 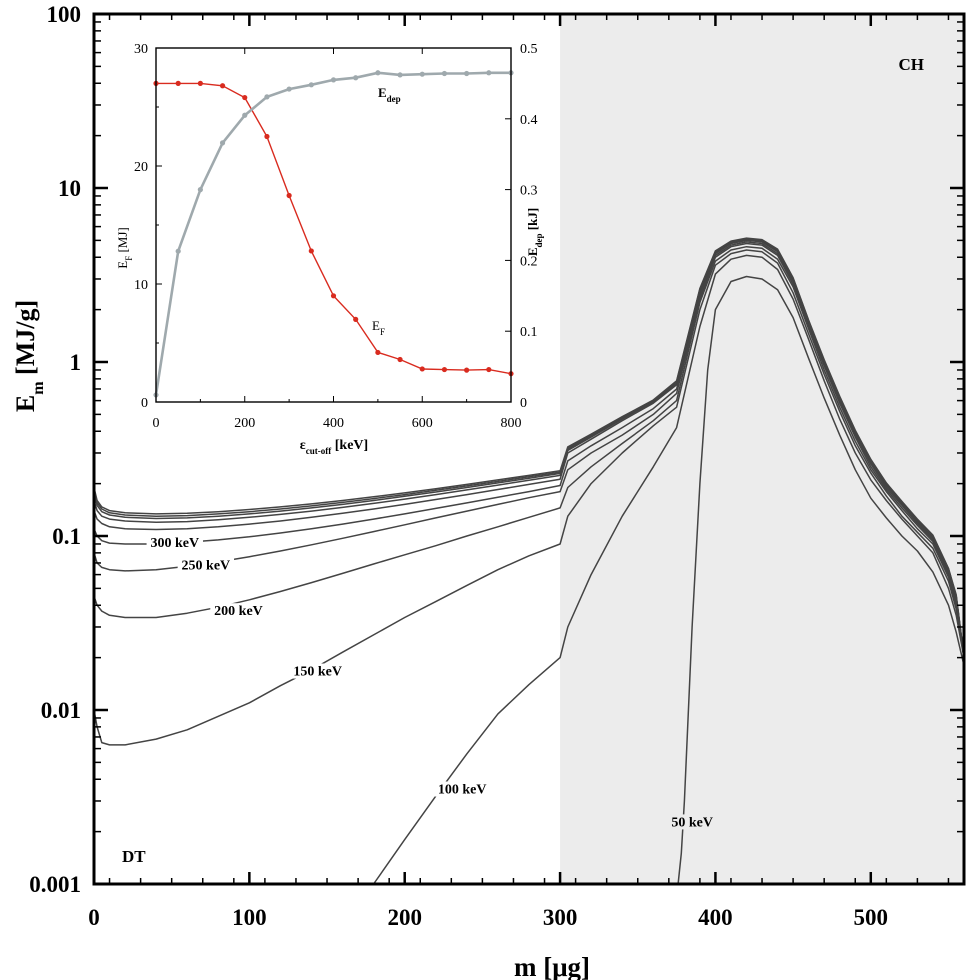 I want to click on inset-x-axis: 0 200 400 600 800, so click(x=337, y=239).